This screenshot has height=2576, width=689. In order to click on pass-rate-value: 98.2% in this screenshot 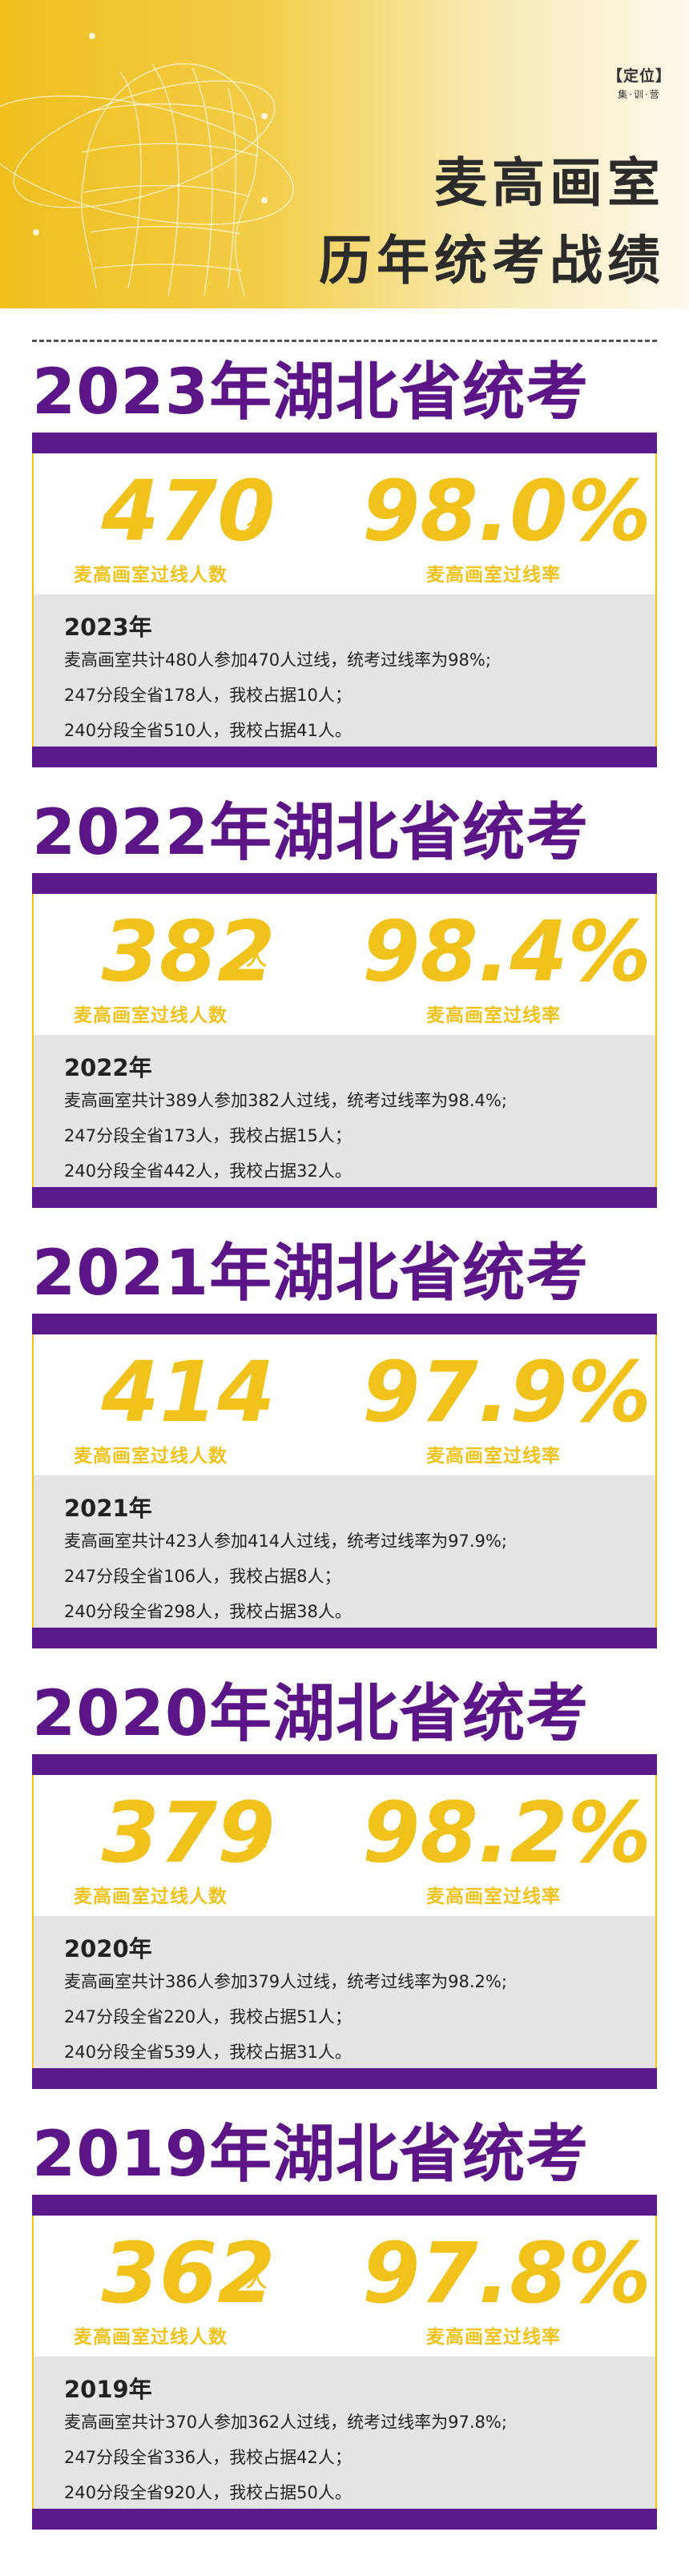, I will do `click(507, 1833)`.